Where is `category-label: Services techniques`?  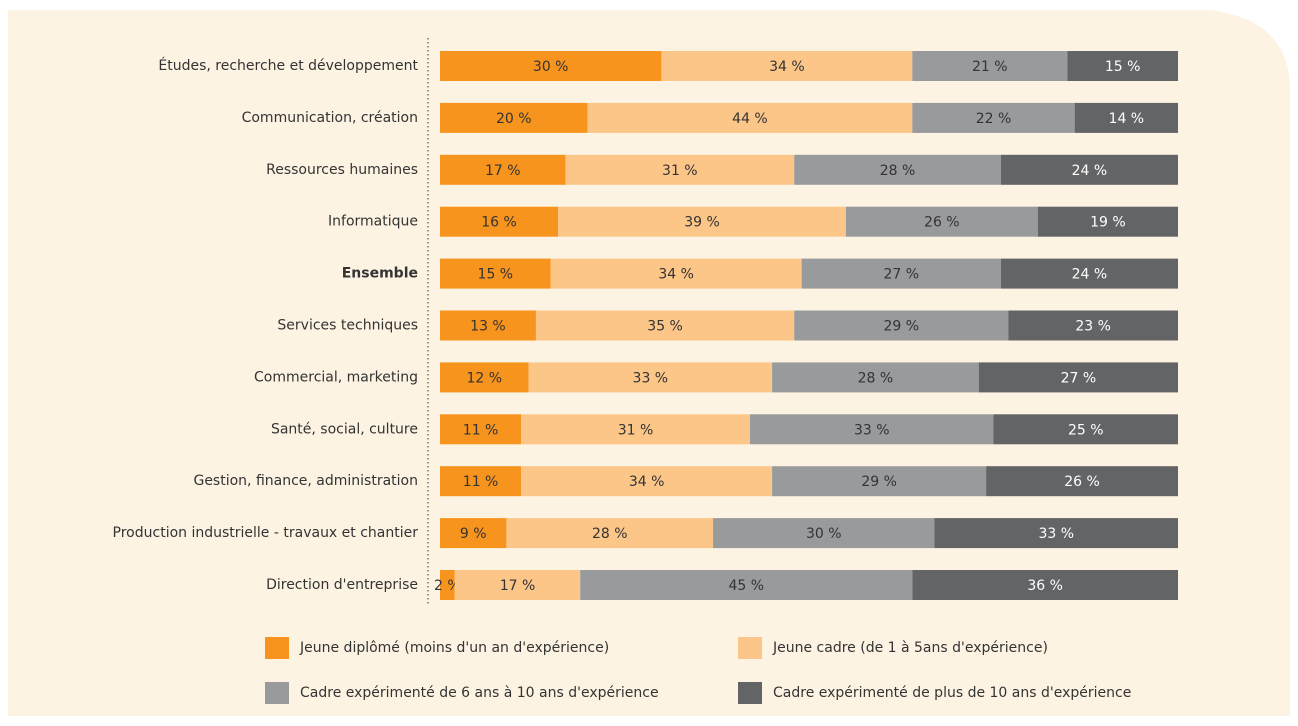 category-label: Services techniques is located at coordinates (347, 326).